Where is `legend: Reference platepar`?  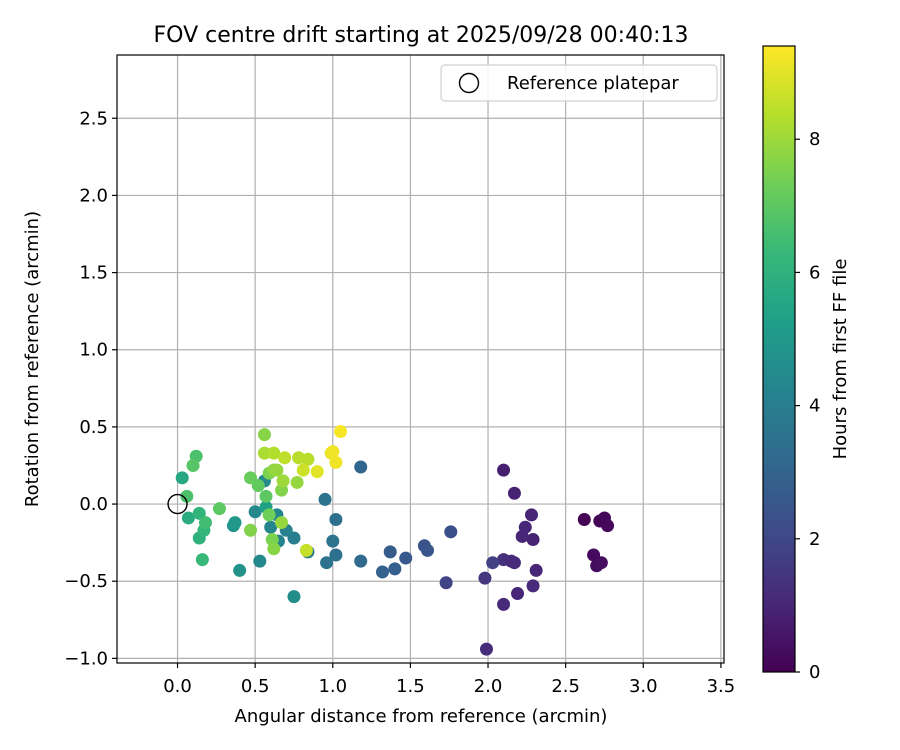 legend: Reference platepar is located at coordinates (579, 83).